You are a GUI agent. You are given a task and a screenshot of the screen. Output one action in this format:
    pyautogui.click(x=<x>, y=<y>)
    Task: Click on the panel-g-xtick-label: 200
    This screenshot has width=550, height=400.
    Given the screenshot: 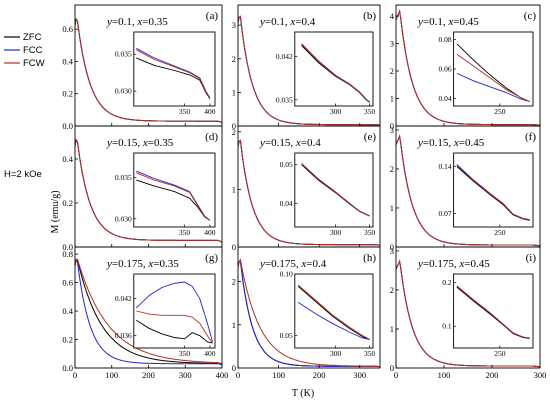 What is the action you would take?
    pyautogui.click(x=148, y=375)
    